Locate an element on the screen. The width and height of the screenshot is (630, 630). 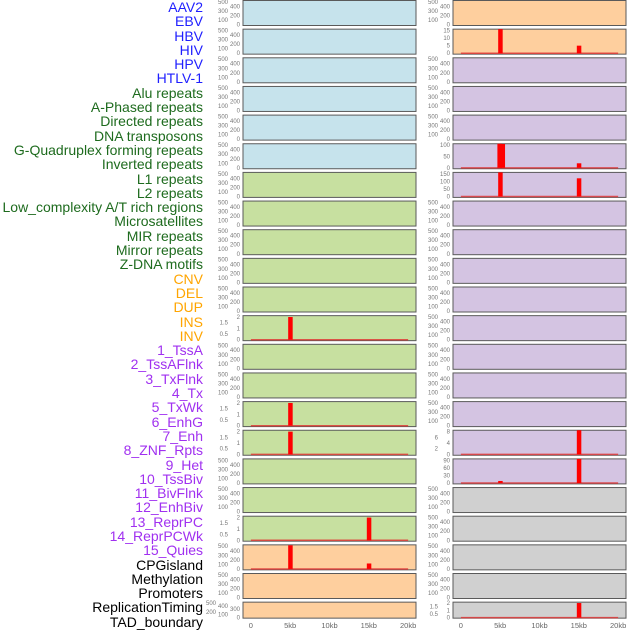
y-tick-label: 2 is located at coordinates (239, 404).